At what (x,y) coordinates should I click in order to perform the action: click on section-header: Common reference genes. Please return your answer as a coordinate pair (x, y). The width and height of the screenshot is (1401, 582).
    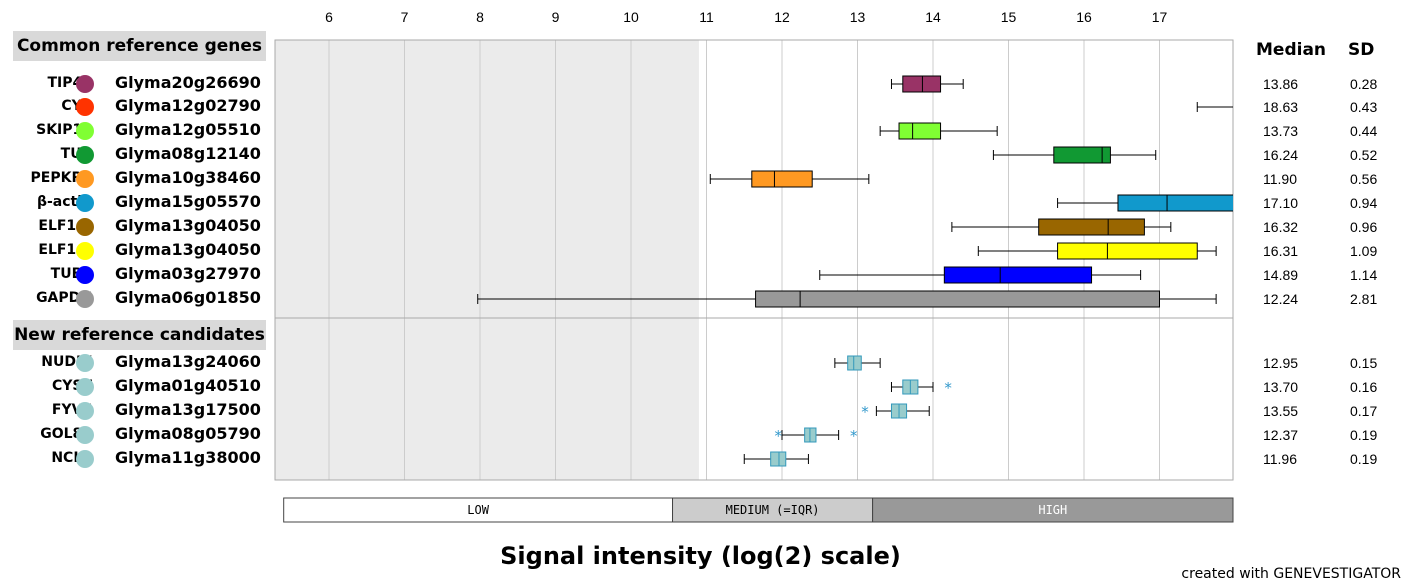
    Looking at the image, I should click on (139, 46).